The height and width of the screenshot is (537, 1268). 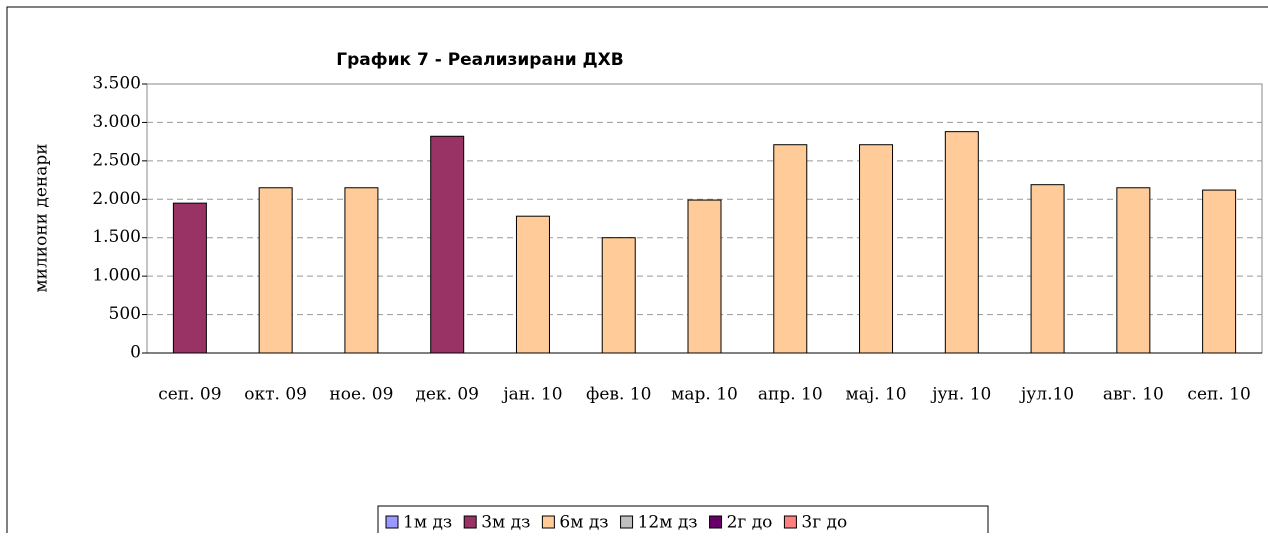 I want to click on y-tick-label: 2.000, so click(x=116, y=199).